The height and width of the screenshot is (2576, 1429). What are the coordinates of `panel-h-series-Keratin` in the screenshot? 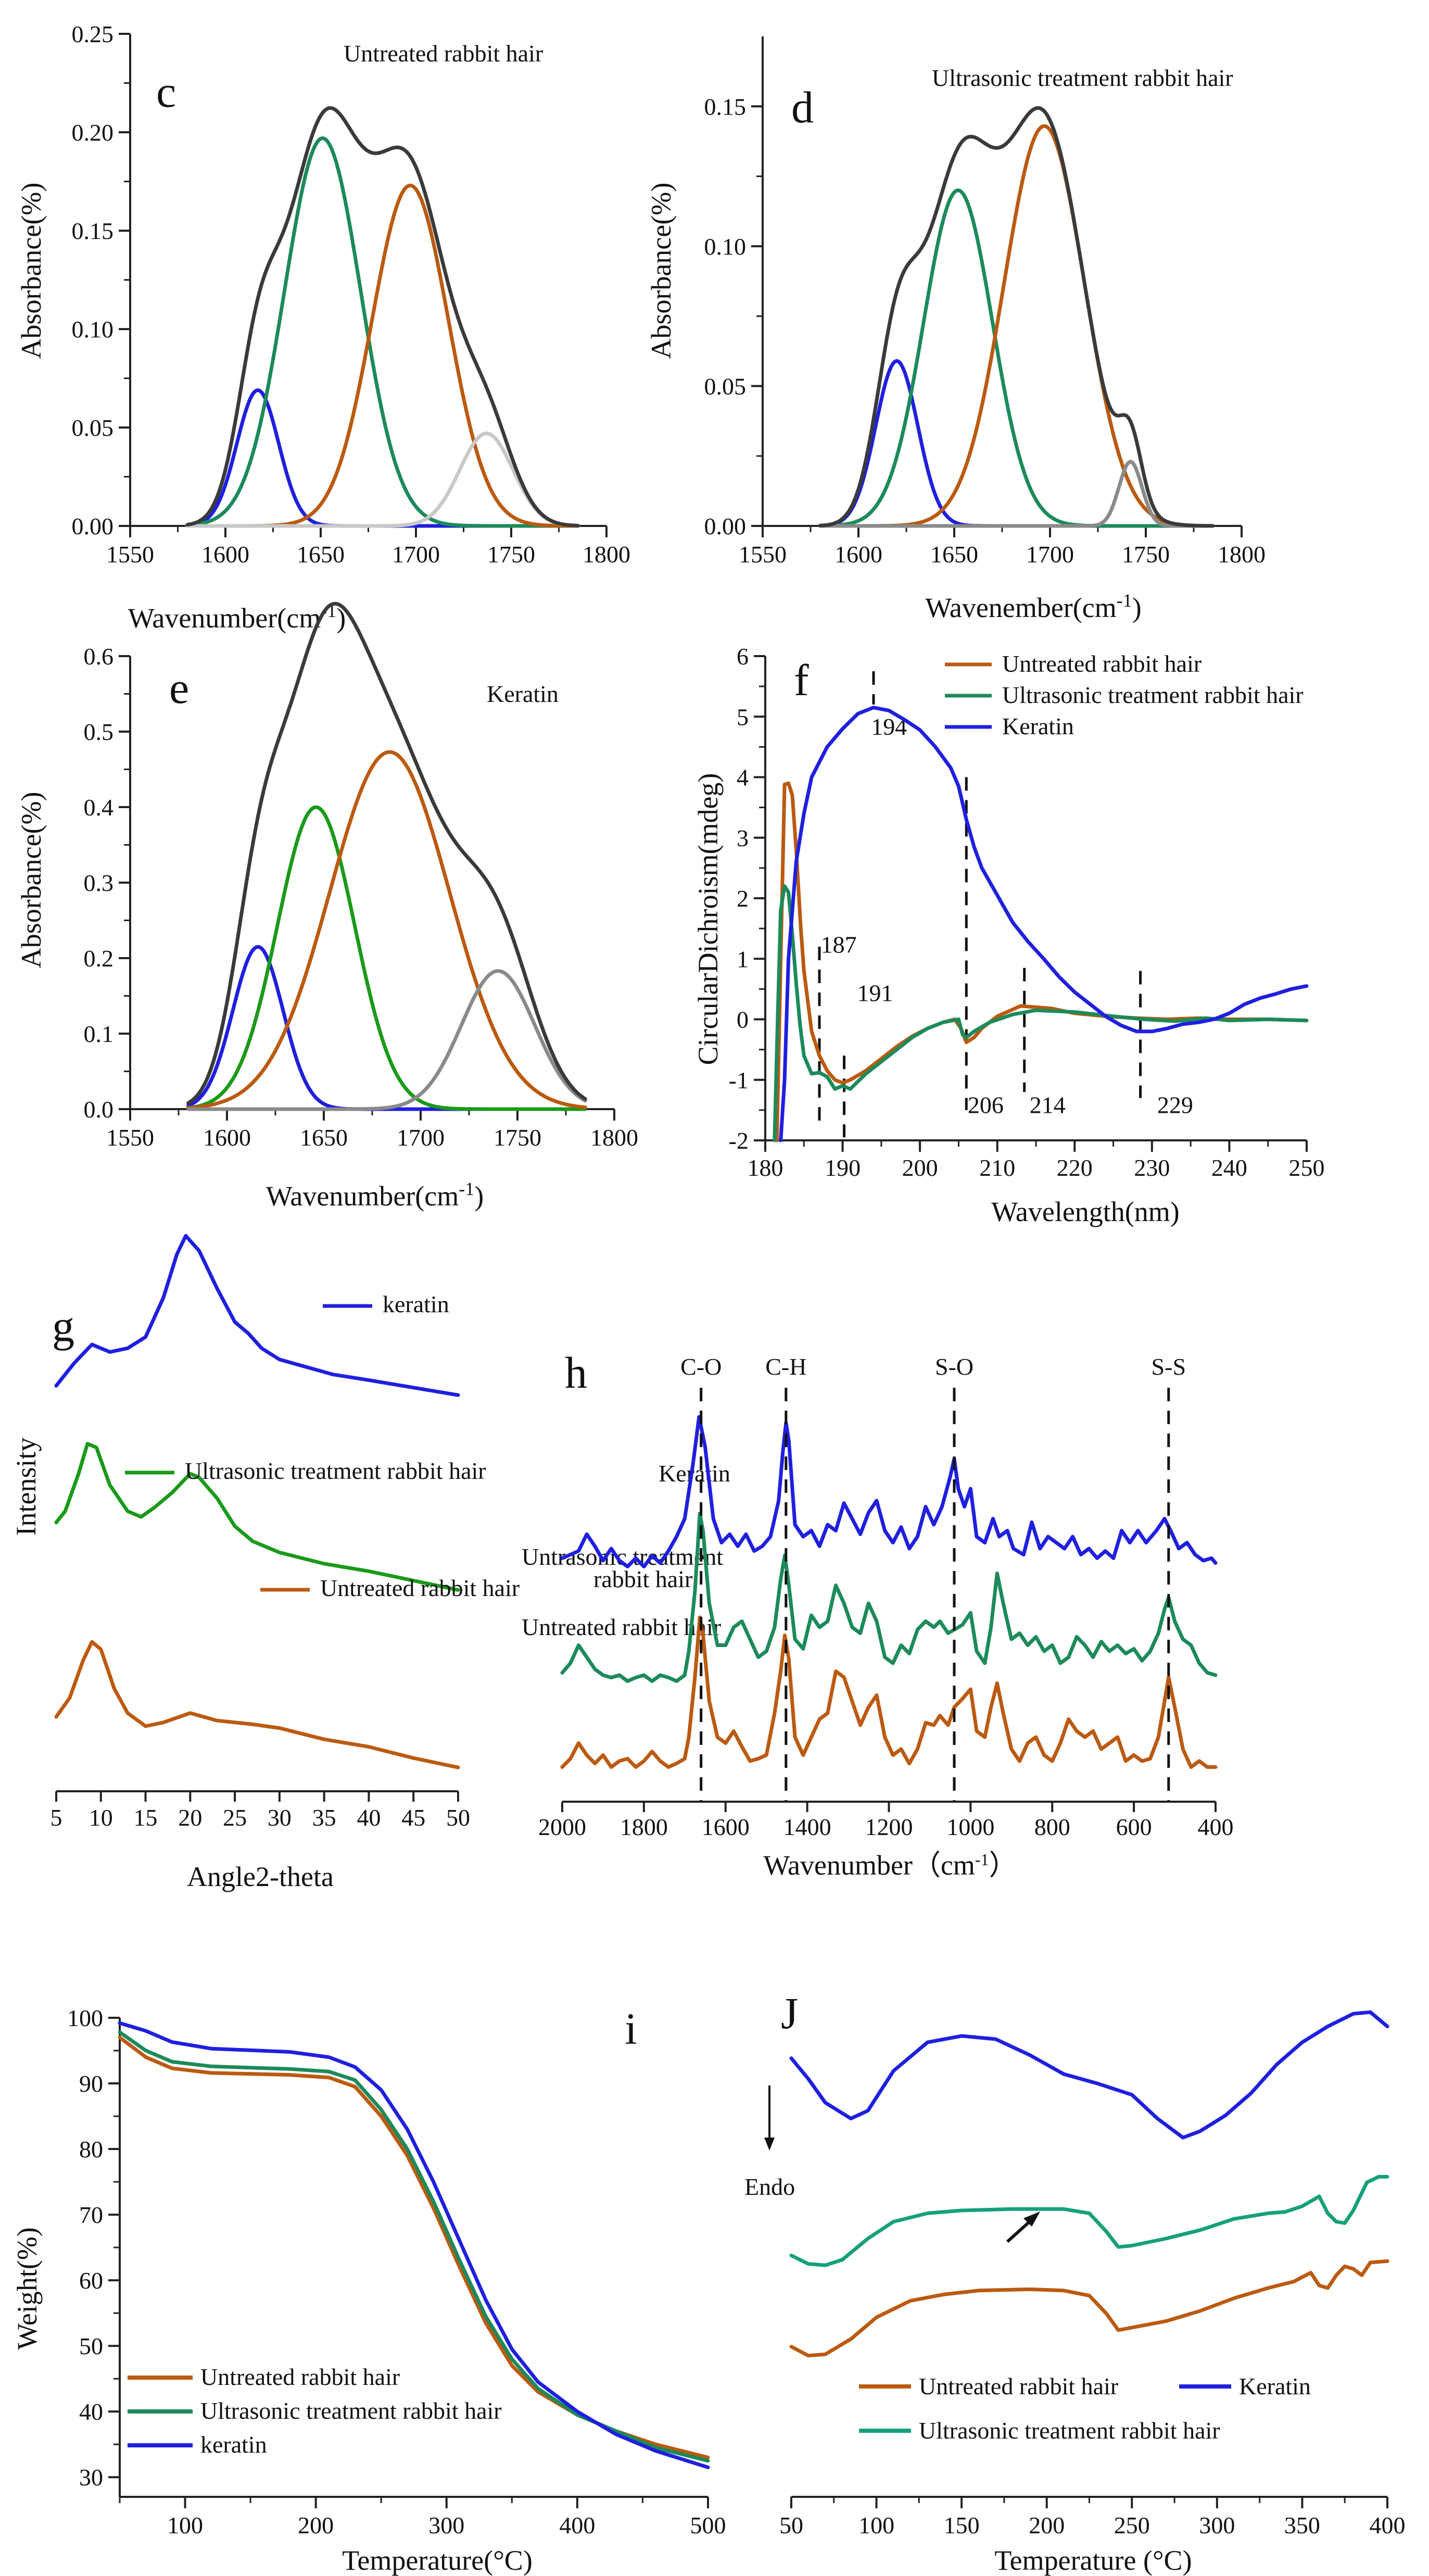 It's located at (889, 1491).